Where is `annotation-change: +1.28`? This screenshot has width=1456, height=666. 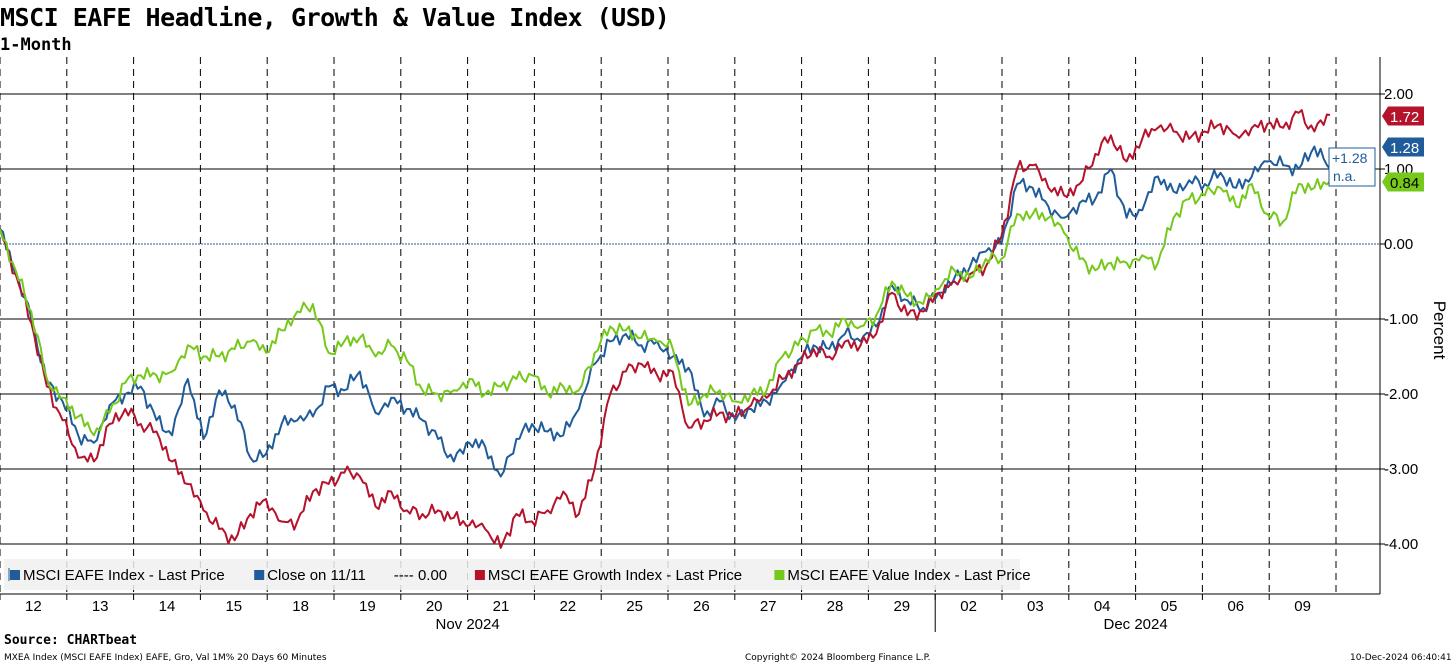
annotation-change: +1.28 is located at coordinates (1350, 158).